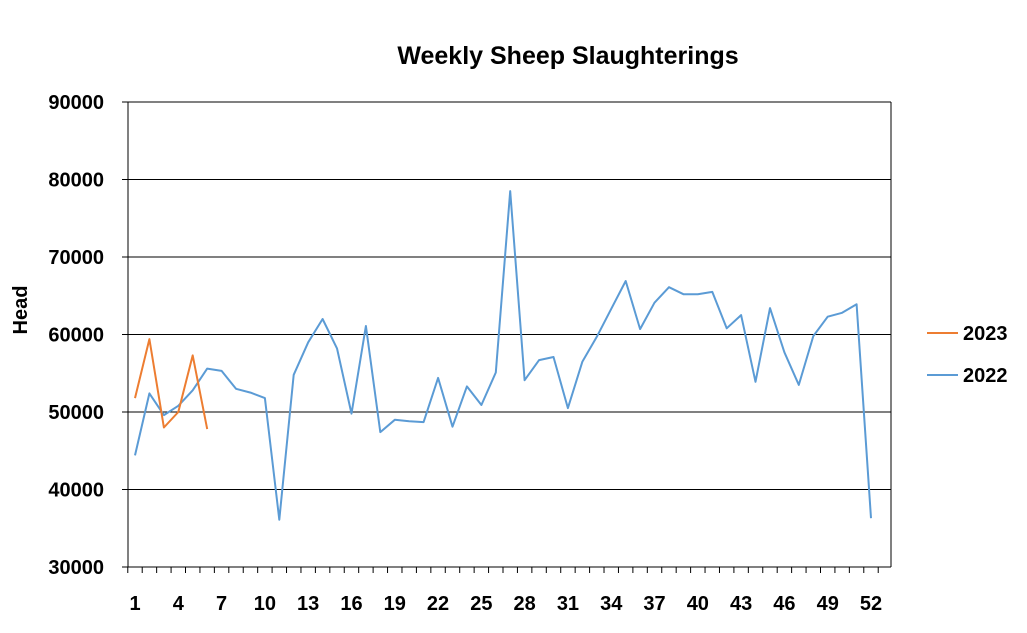 This screenshot has height=633, width=1027. I want to click on y-tick-label: 90000, so click(76, 103).